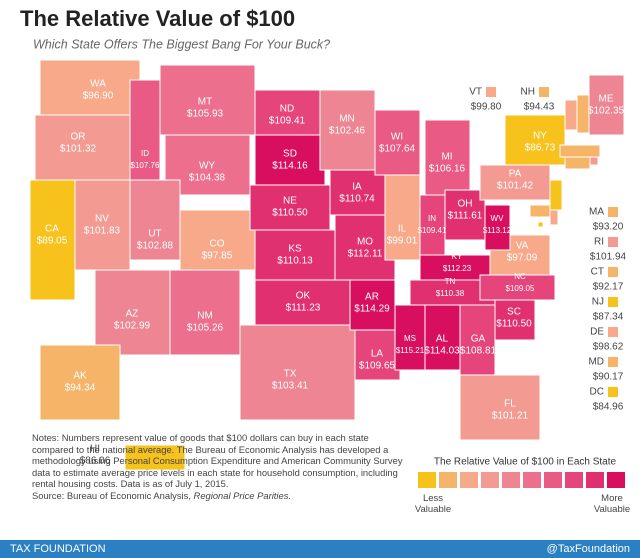 The image size is (640, 558). Describe the element at coordinates (205, 114) in the screenshot. I see `state-value: $105.93` at that location.